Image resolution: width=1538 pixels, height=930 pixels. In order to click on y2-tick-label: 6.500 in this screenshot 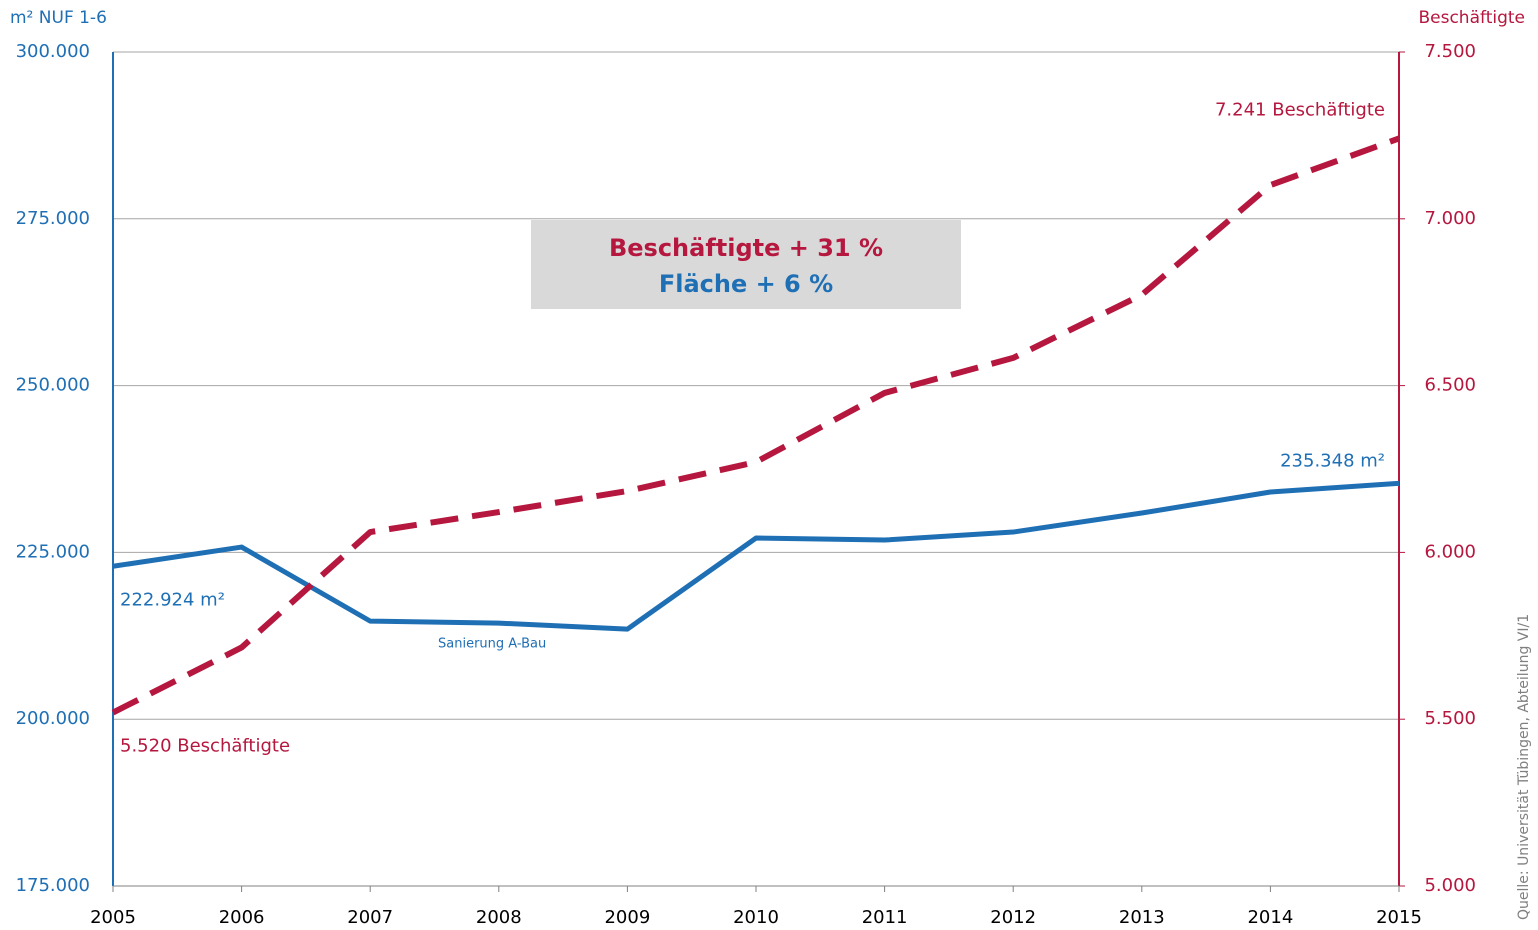, I will do `click(1450, 385)`.